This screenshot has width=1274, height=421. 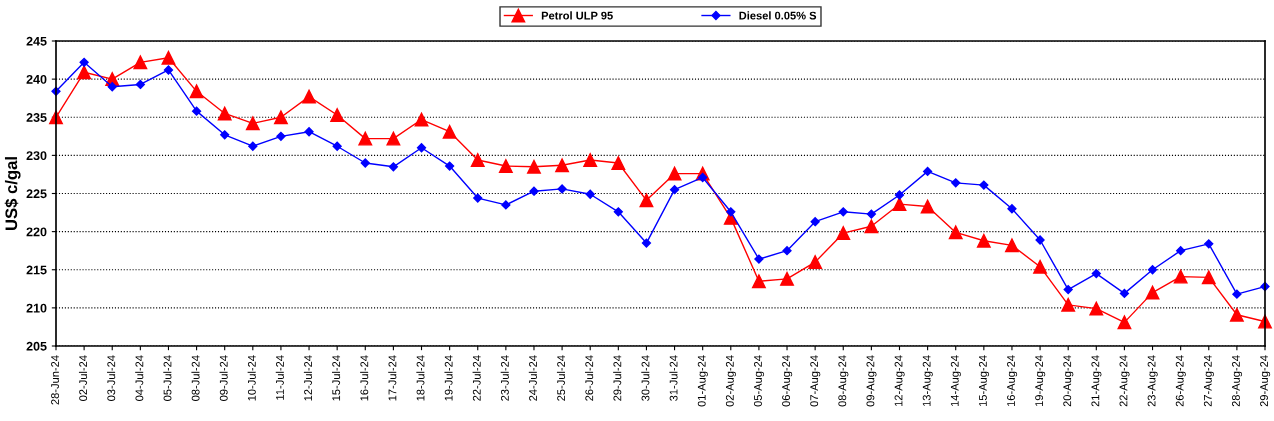 I want to click on x-tick-label: 20-Aug-24, so click(x=1068, y=381).